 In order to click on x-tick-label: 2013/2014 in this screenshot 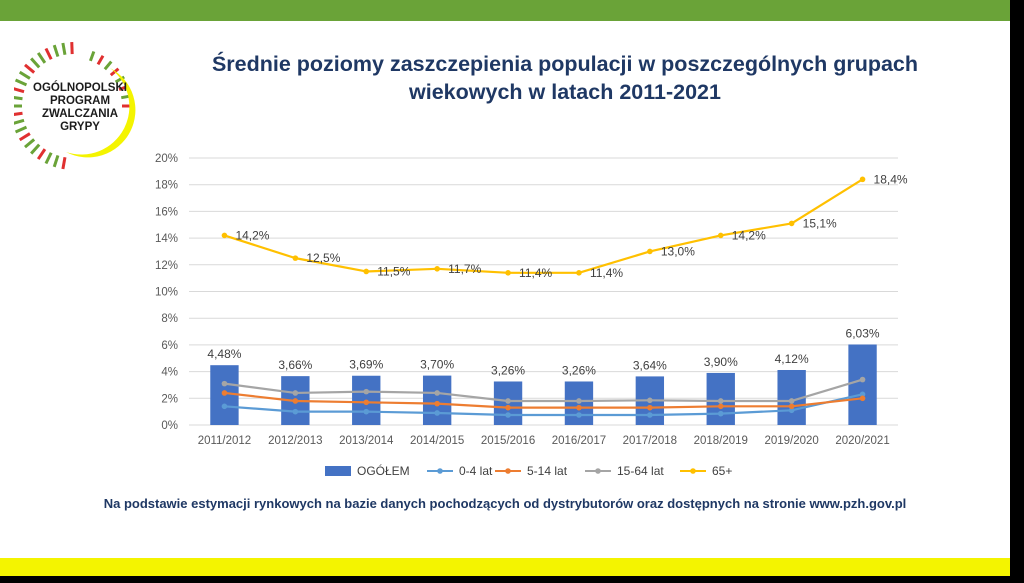, I will do `click(366, 441)`.